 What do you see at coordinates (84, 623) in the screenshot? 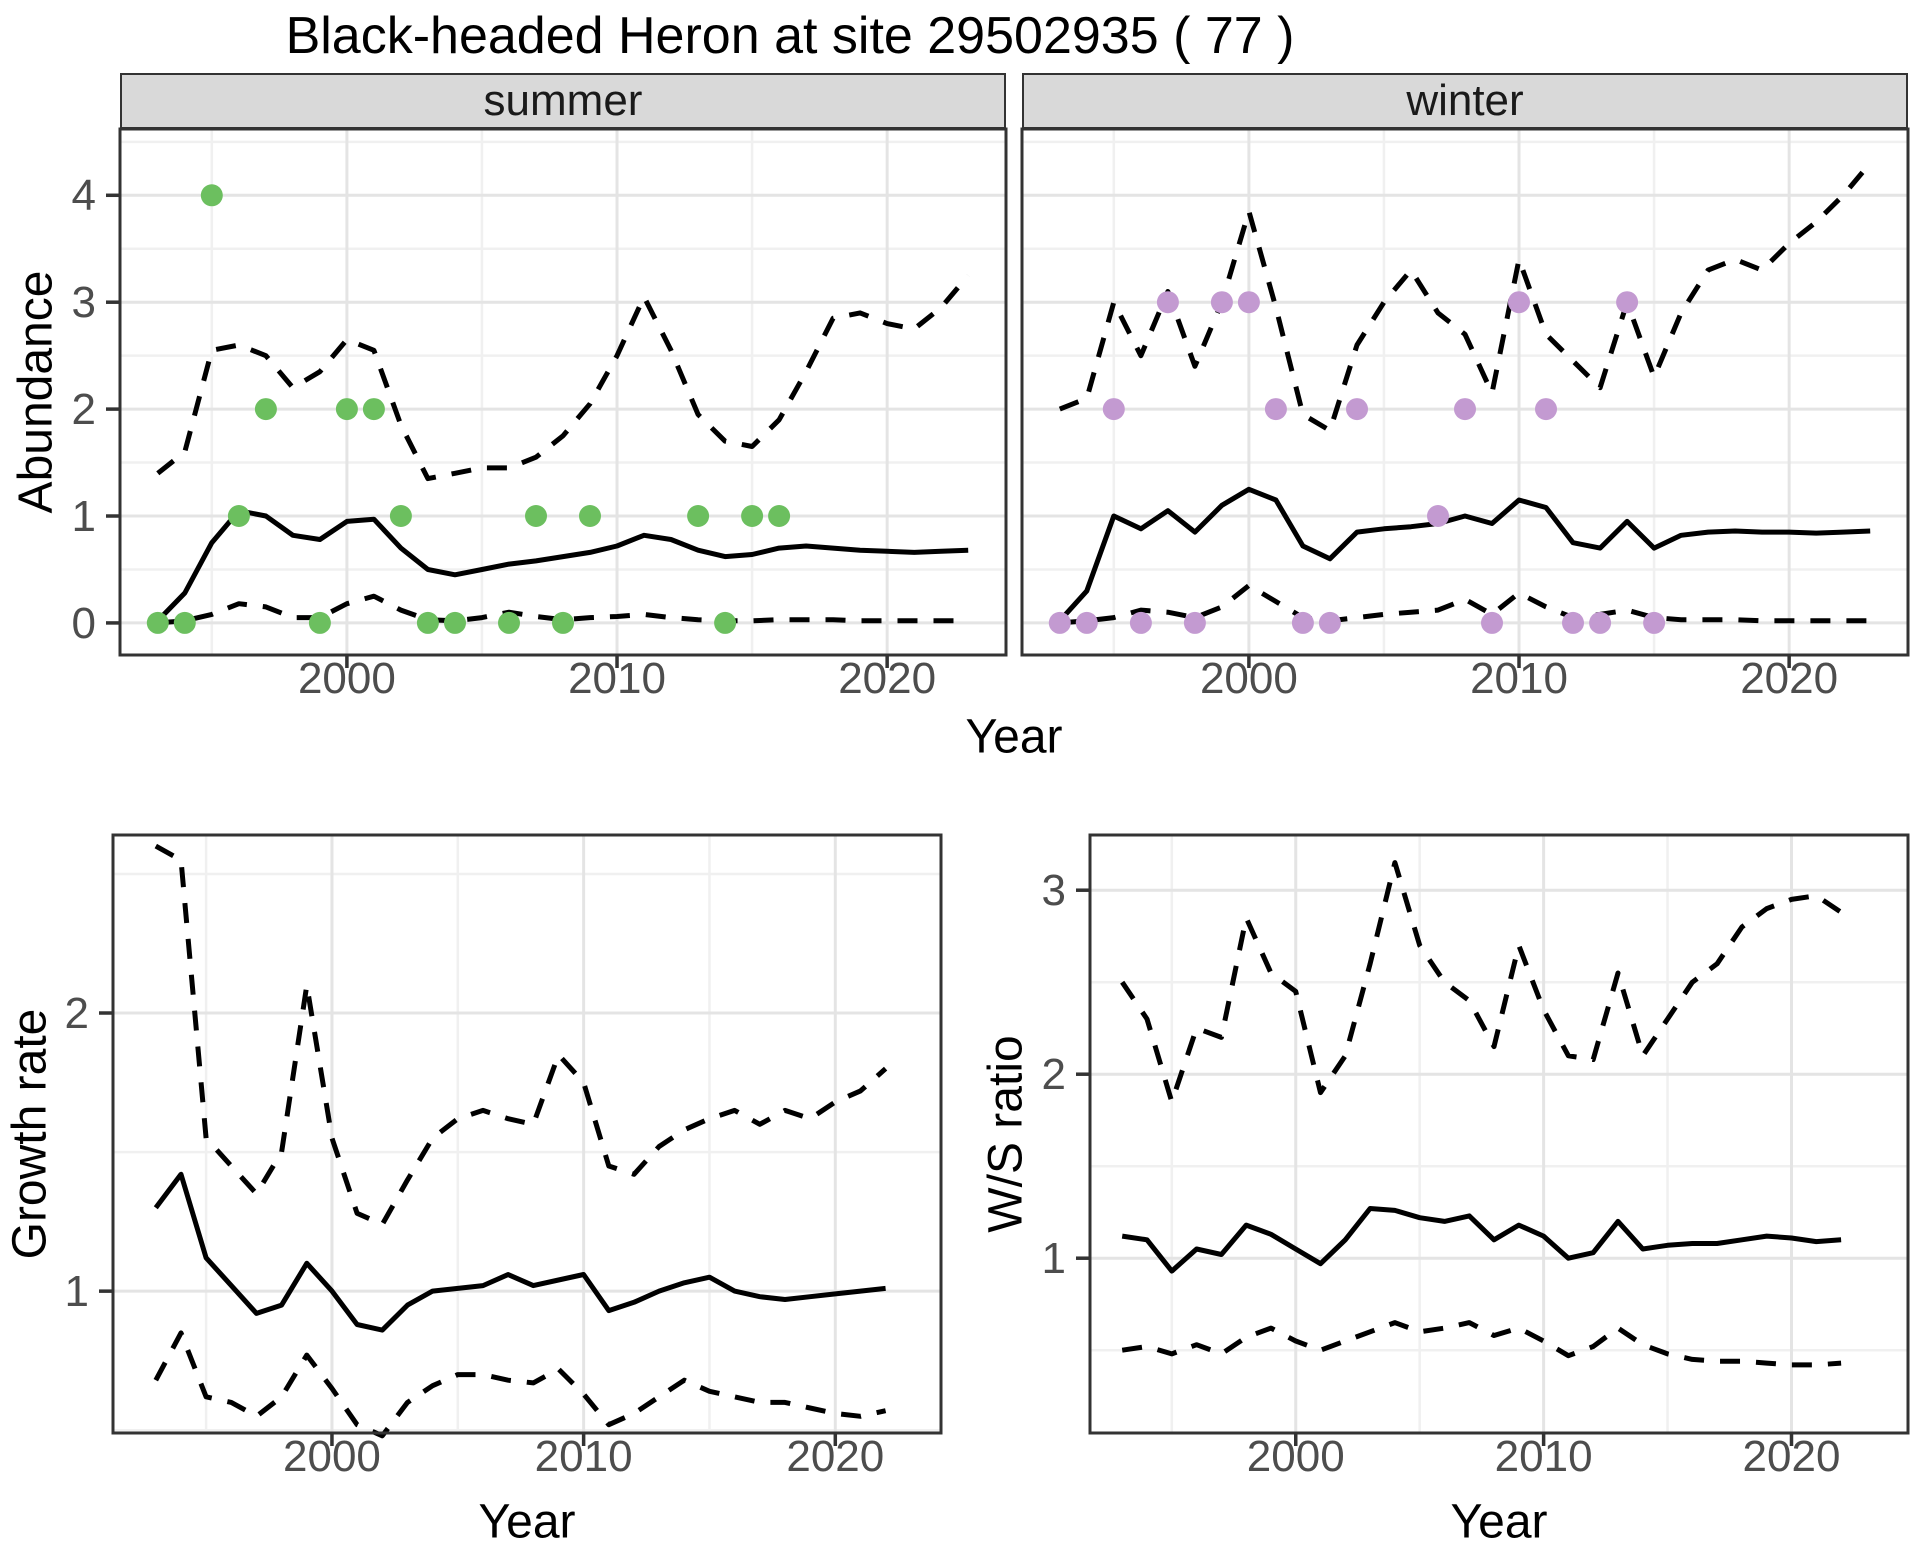
I see `y-tick-label: 0` at bounding box center [84, 623].